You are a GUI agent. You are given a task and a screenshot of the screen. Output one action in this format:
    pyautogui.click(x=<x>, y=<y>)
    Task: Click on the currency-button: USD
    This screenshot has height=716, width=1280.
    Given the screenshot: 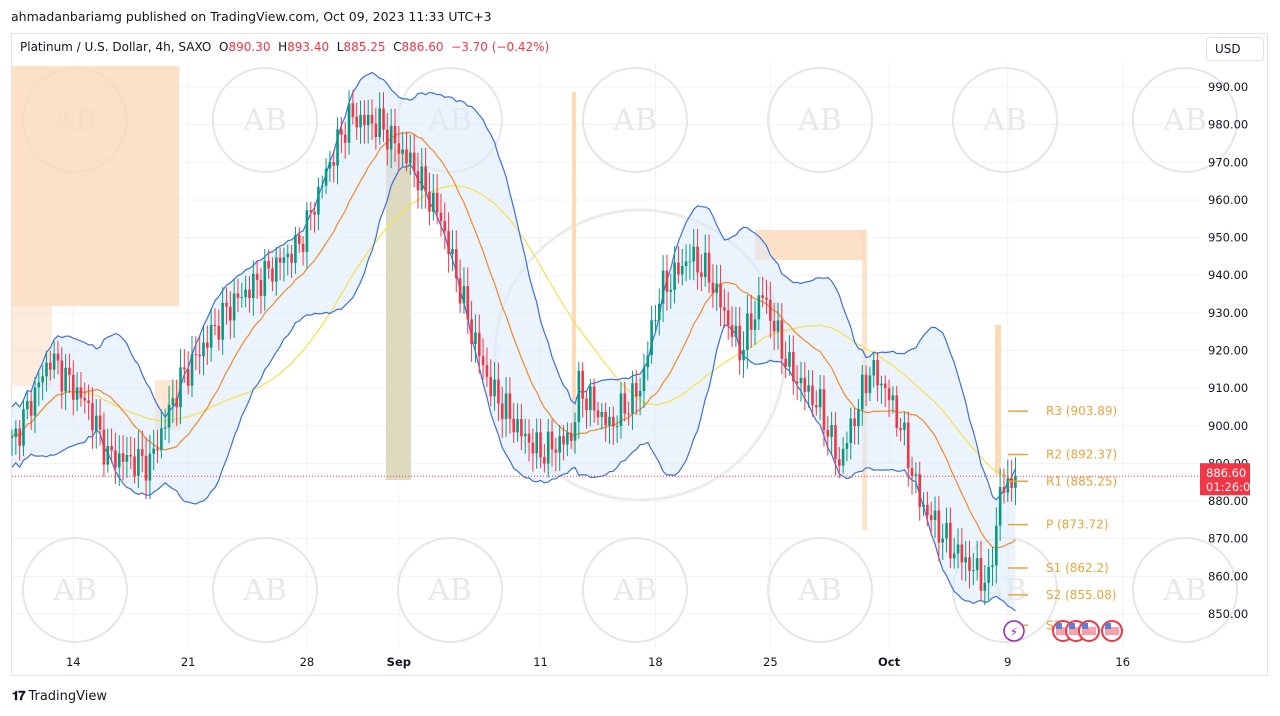 What is the action you would take?
    pyautogui.click(x=1235, y=49)
    